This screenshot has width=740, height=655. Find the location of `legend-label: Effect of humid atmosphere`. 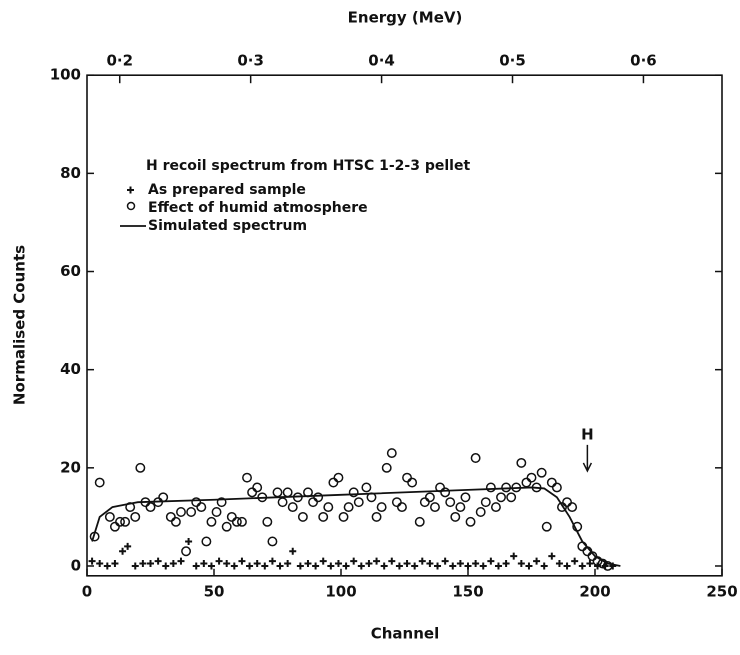

legend-label: Effect of humid atmosphere is located at coordinates (258, 208).